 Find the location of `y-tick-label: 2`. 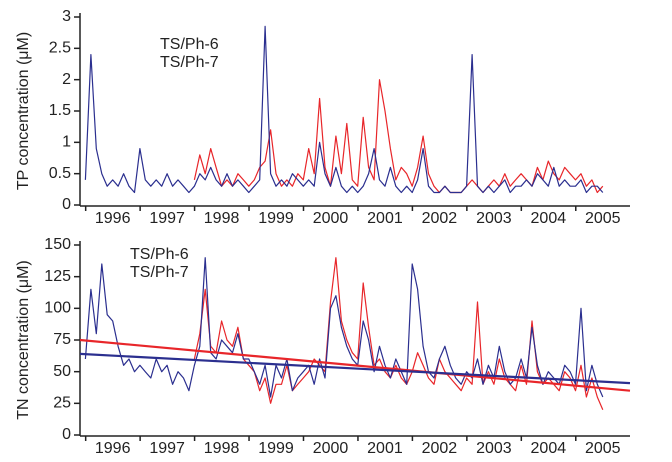

y-tick-label: 2 is located at coordinates (66, 79).